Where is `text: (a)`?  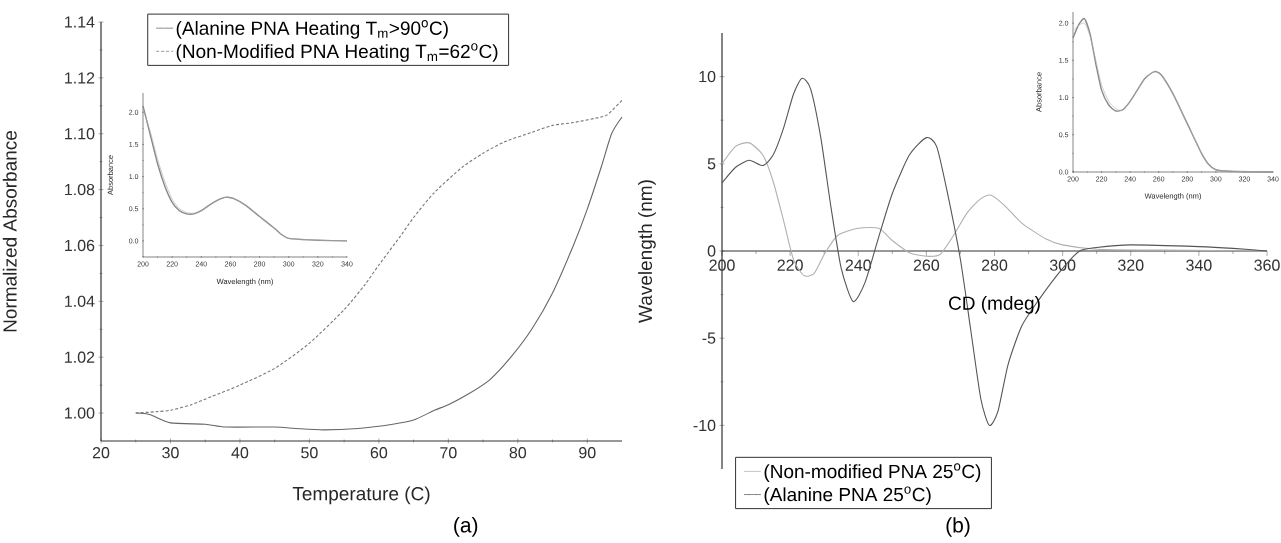 text: (a) is located at coordinates (466, 527).